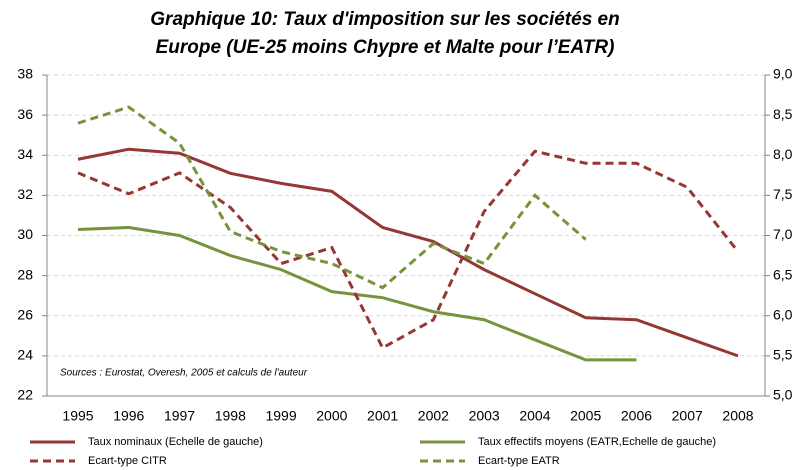 This screenshot has height=470, width=808. What do you see at coordinates (280, 416) in the screenshot?
I see `x-tick-label: 1999` at bounding box center [280, 416].